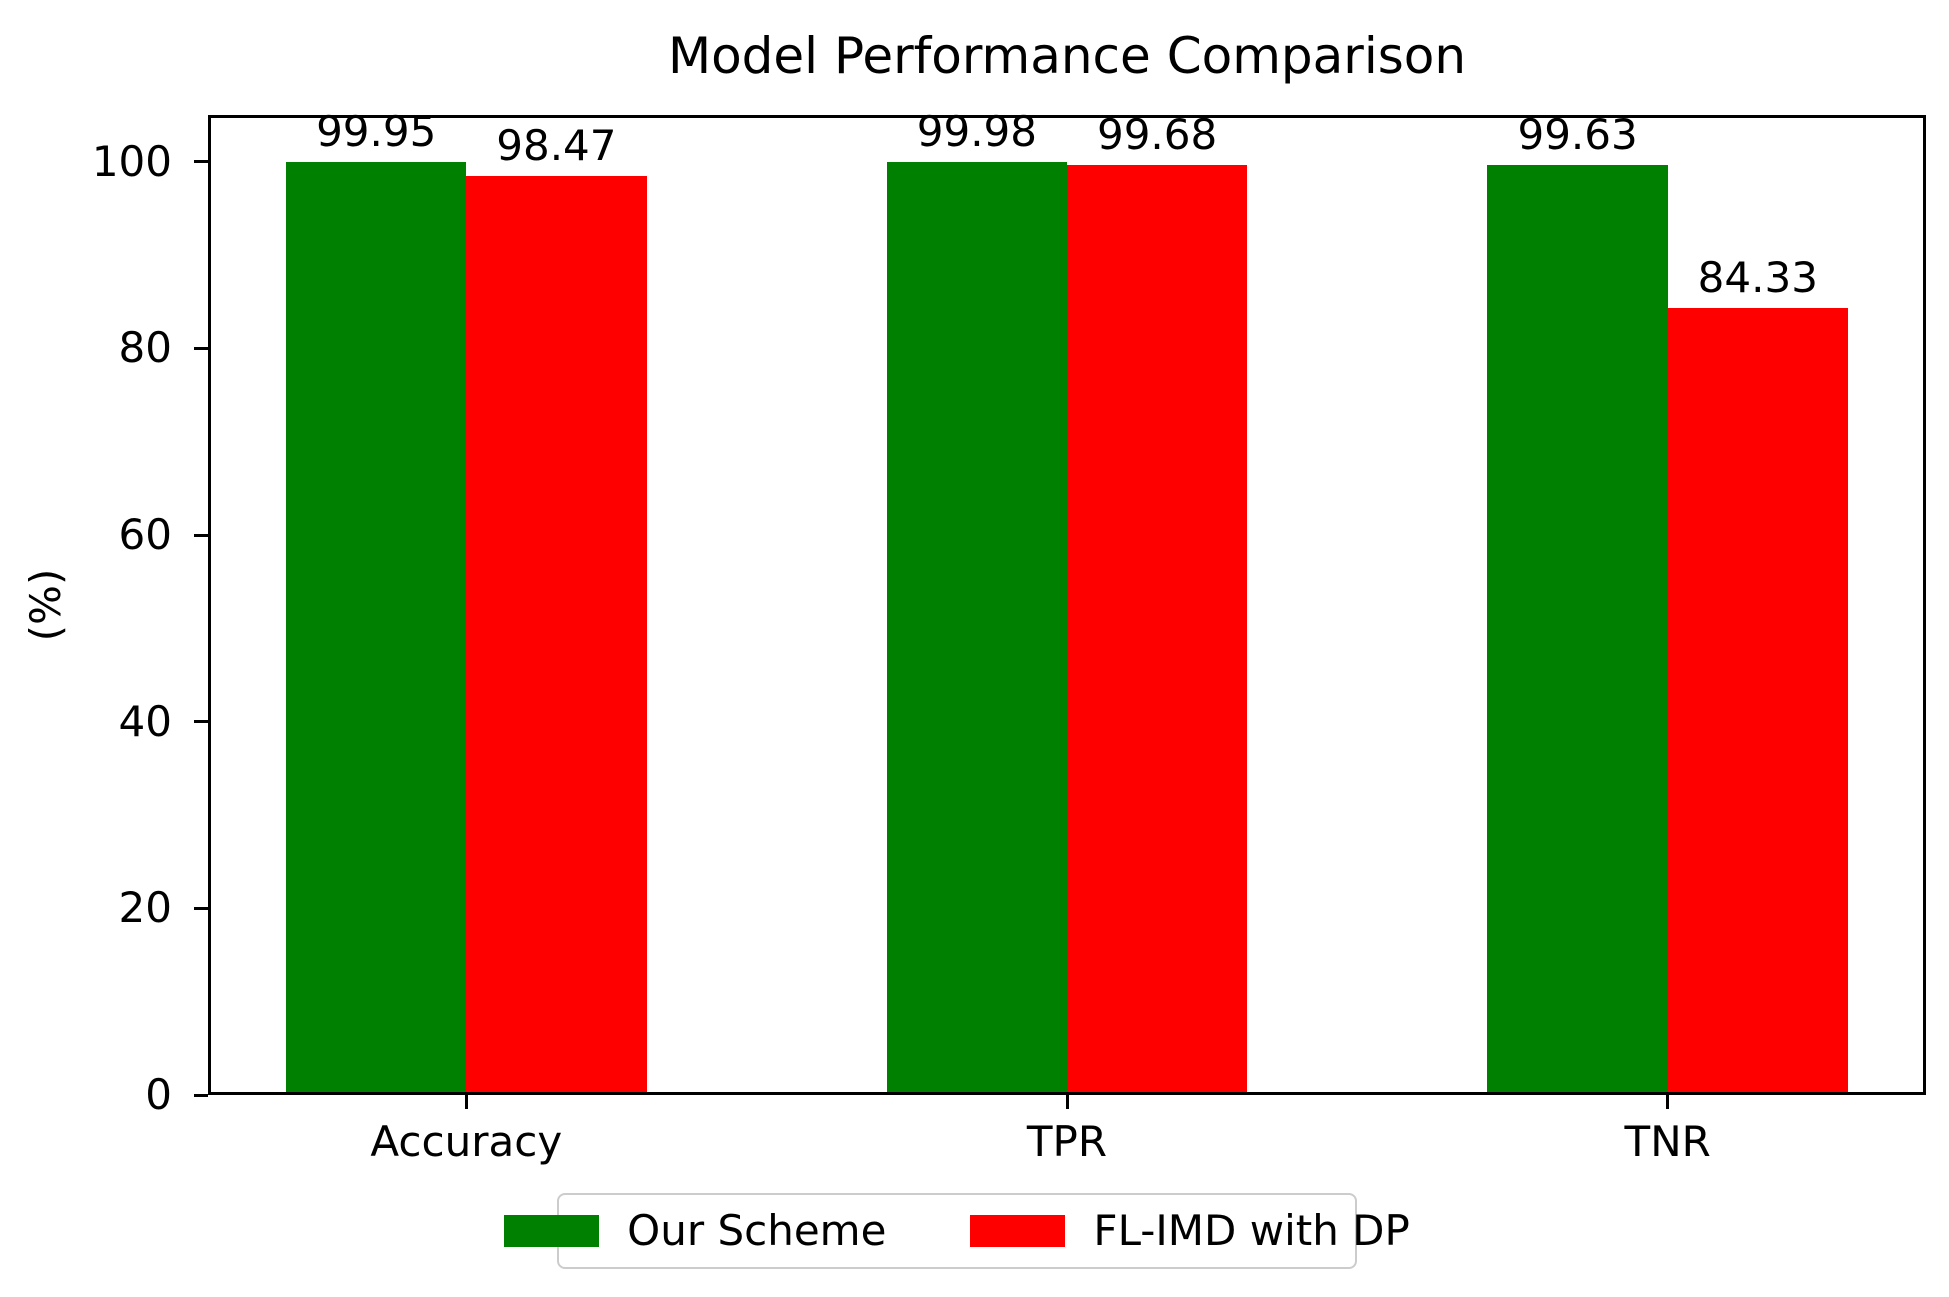 Image resolution: width=1949 pixels, height=1297 pixels. What do you see at coordinates (1067, 56) in the screenshot?
I see `chart-title: Model Performance Comparison` at bounding box center [1067, 56].